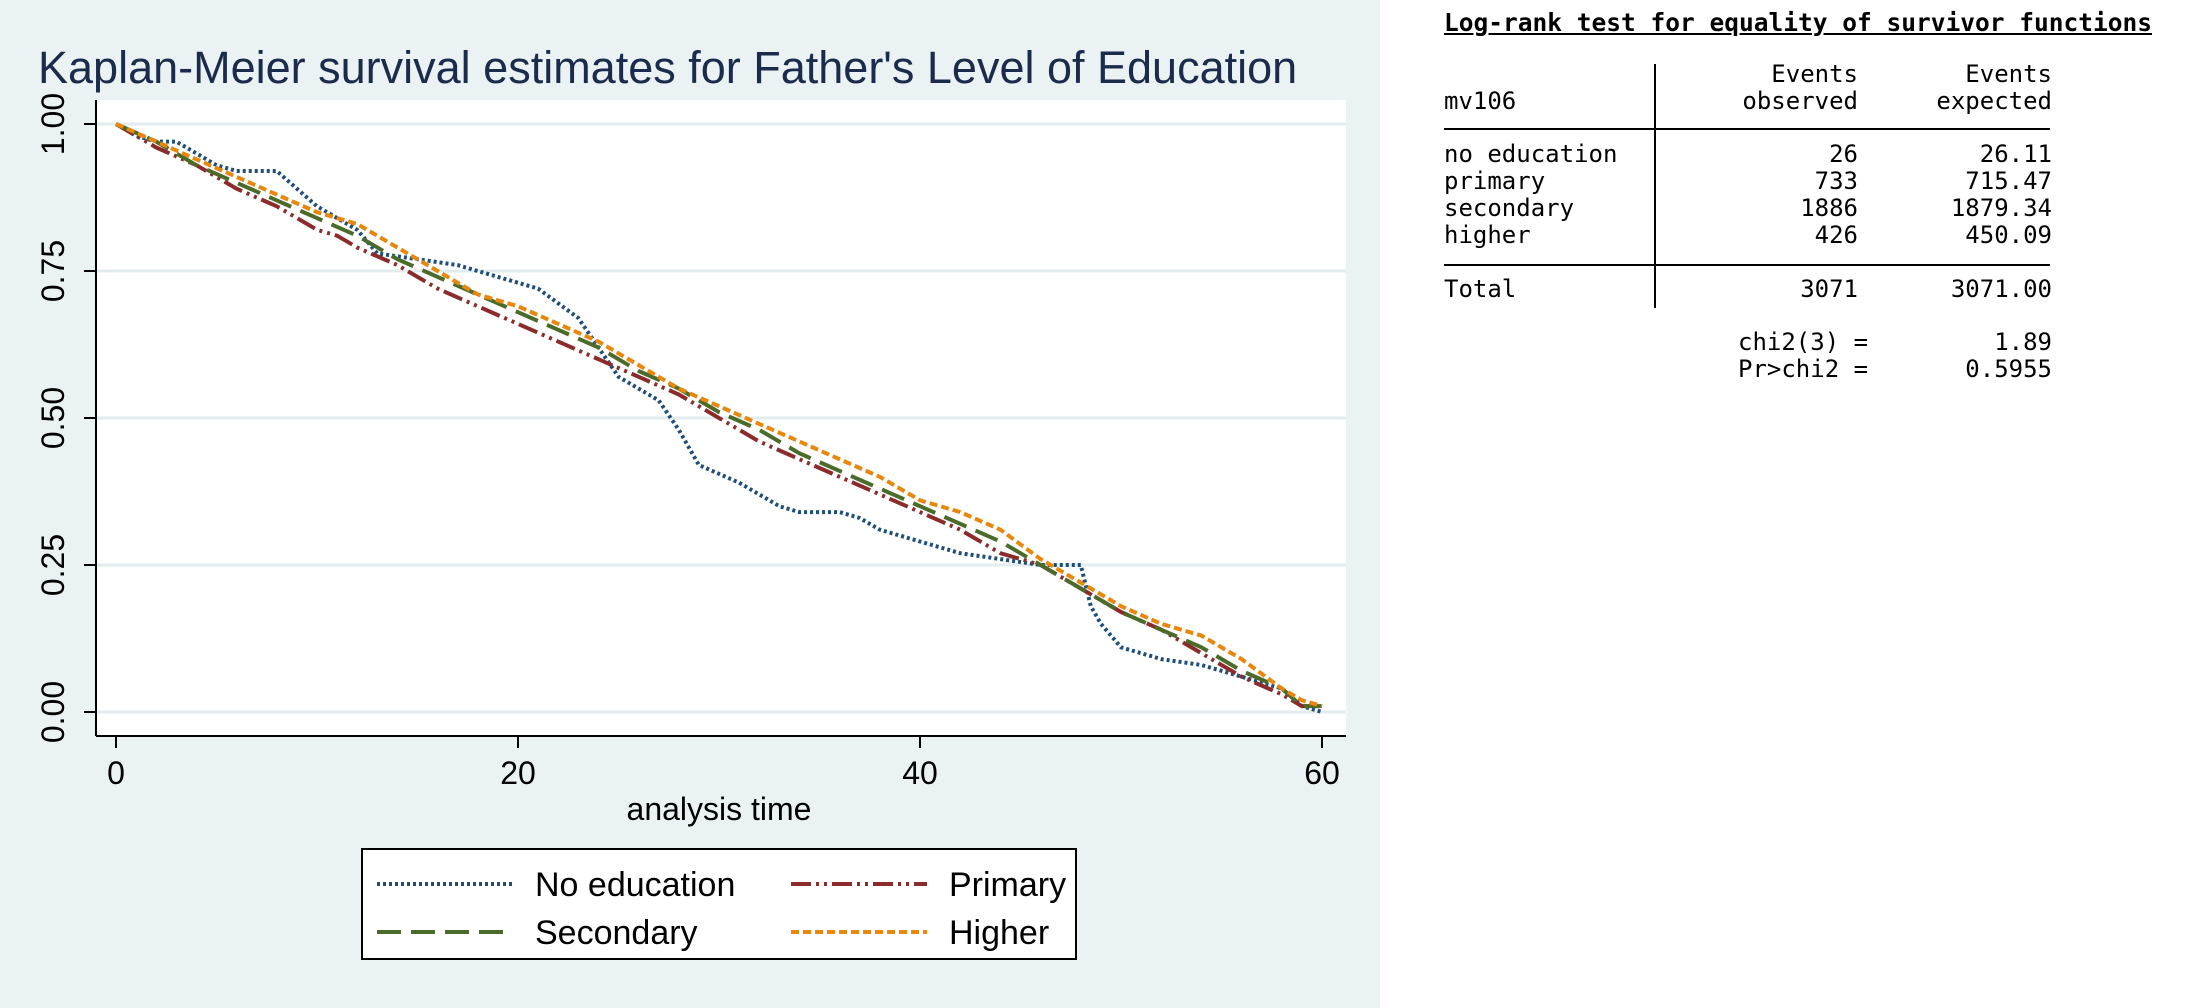 The image size is (2208, 1008). Describe the element at coordinates (616, 933) in the screenshot. I see `legend-label-secondary: Secondary` at that location.